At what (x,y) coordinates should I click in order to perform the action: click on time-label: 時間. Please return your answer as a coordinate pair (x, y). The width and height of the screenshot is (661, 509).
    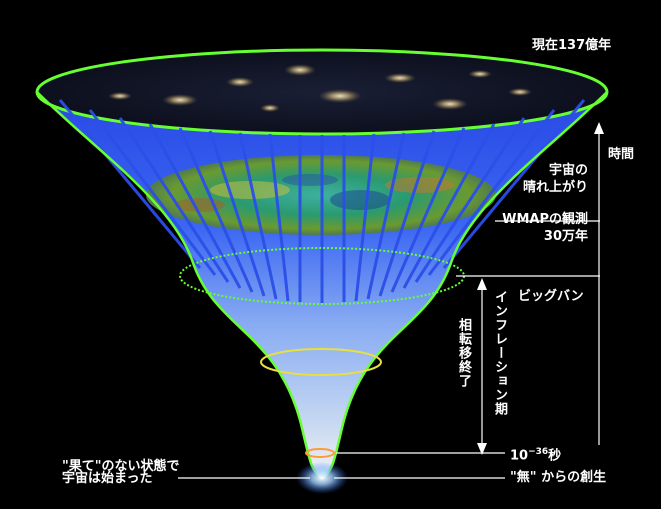
    Looking at the image, I should click on (621, 154).